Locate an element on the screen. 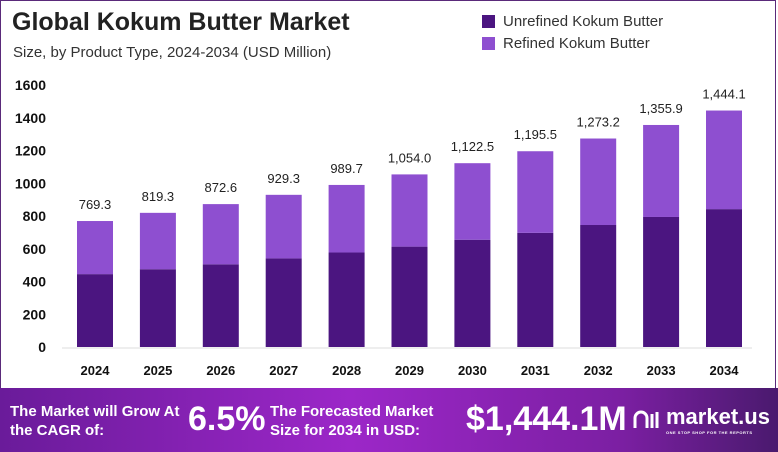 The image size is (778, 452). data-label: 769.3 is located at coordinates (95, 204).